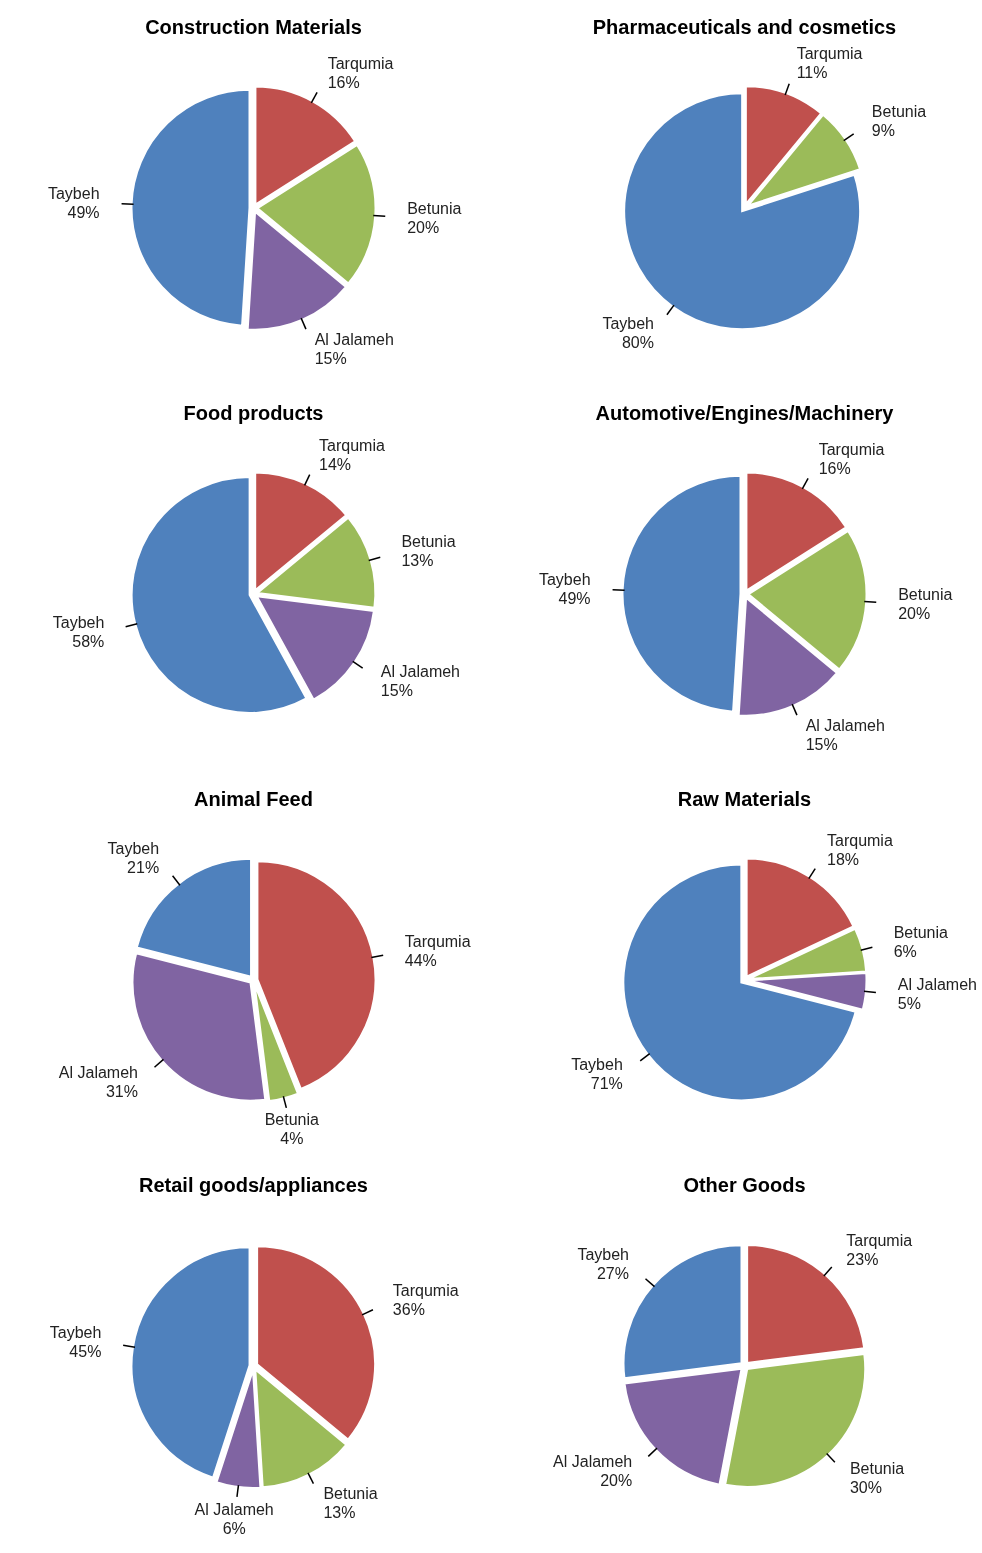  Describe the element at coordinates (744, 799) in the screenshot. I see `chart-title: Raw Materials` at that location.